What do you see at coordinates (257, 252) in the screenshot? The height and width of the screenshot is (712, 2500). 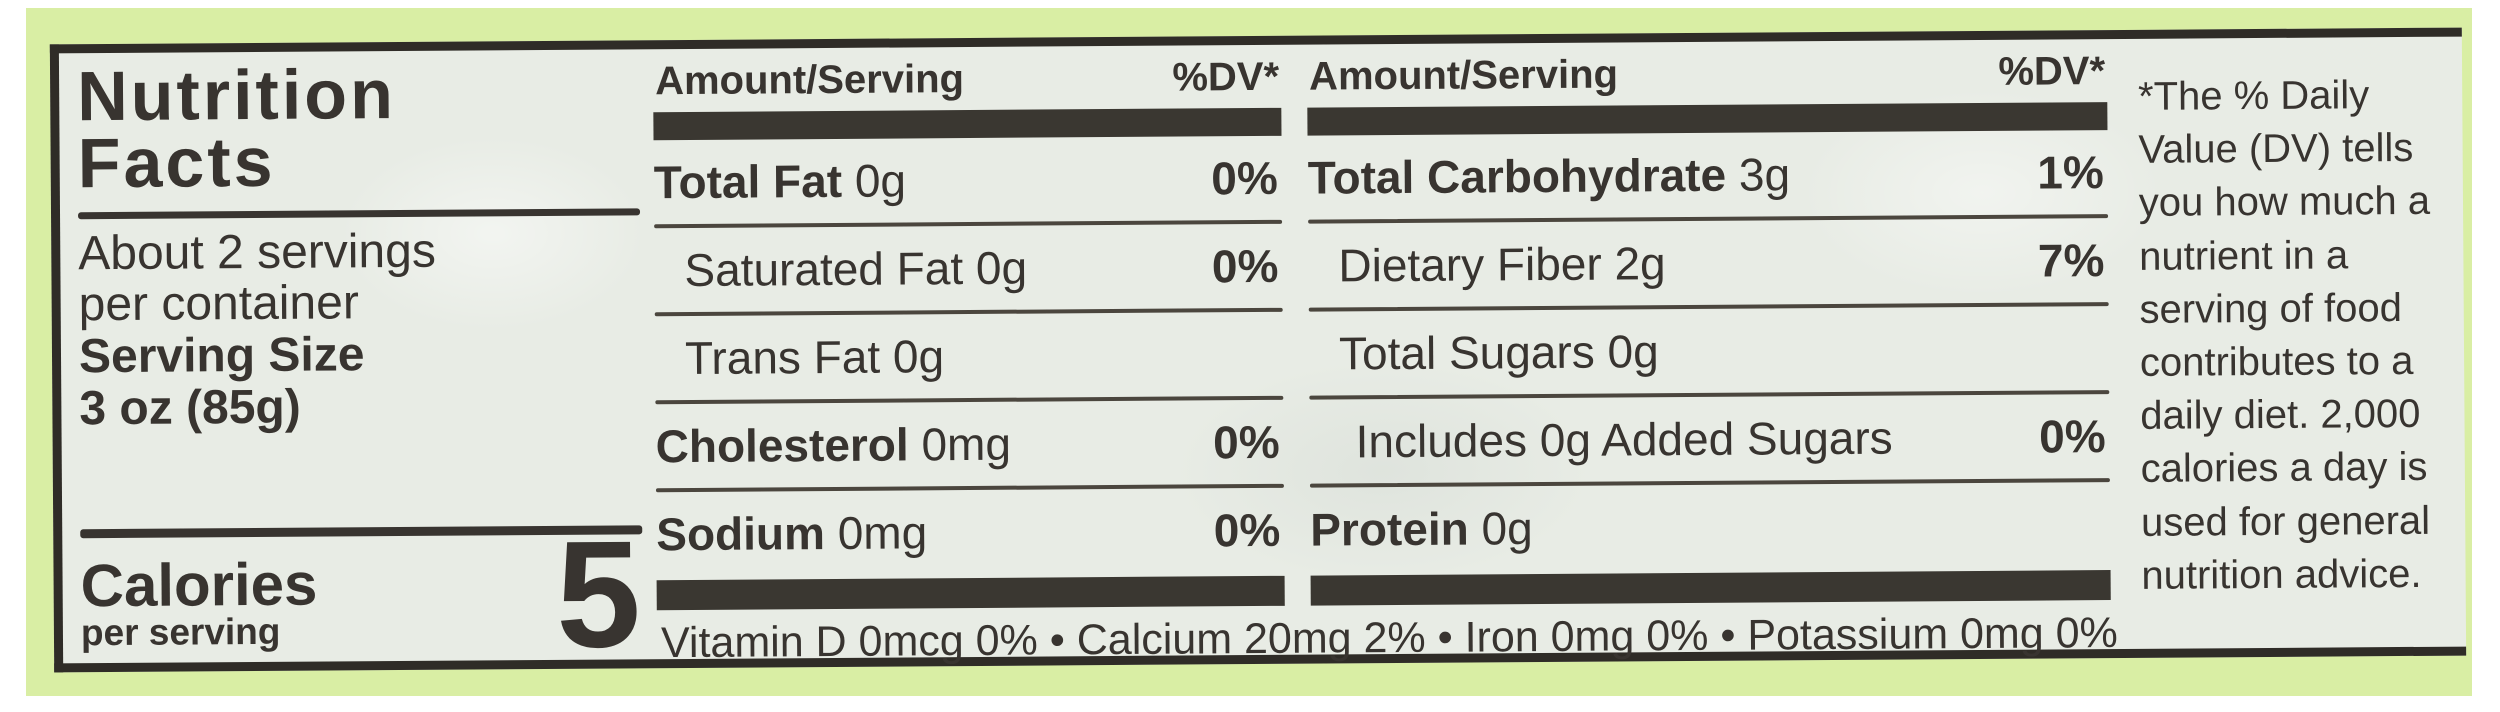 I see `servings-line-1: About 2 servings` at bounding box center [257, 252].